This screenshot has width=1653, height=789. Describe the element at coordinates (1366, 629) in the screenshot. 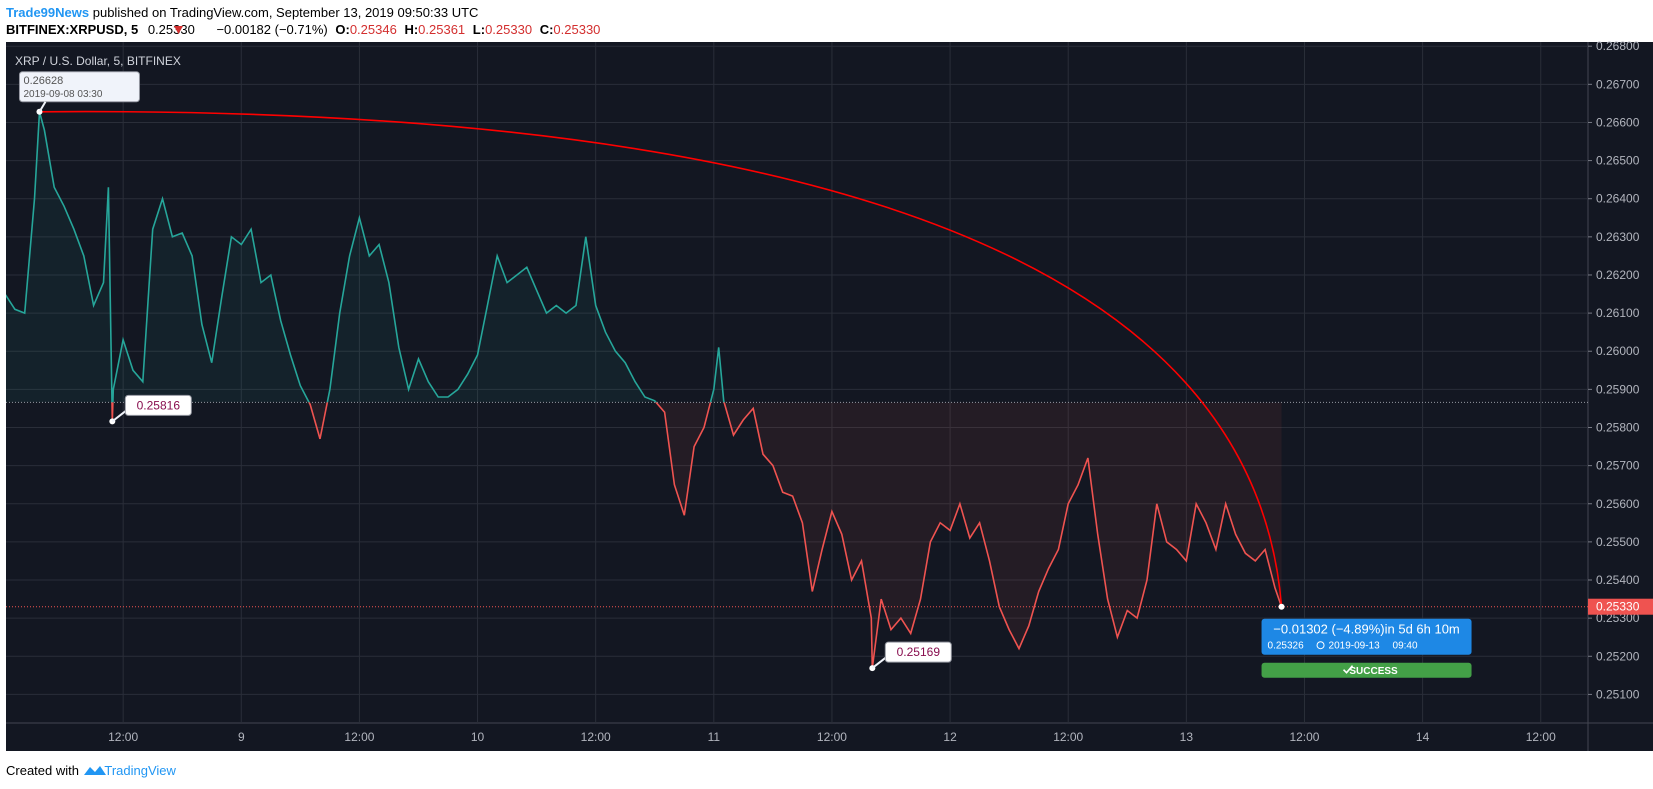

I see `measure-change: −0.01302 (−4.89%)in 5d 6h 10m` at that location.